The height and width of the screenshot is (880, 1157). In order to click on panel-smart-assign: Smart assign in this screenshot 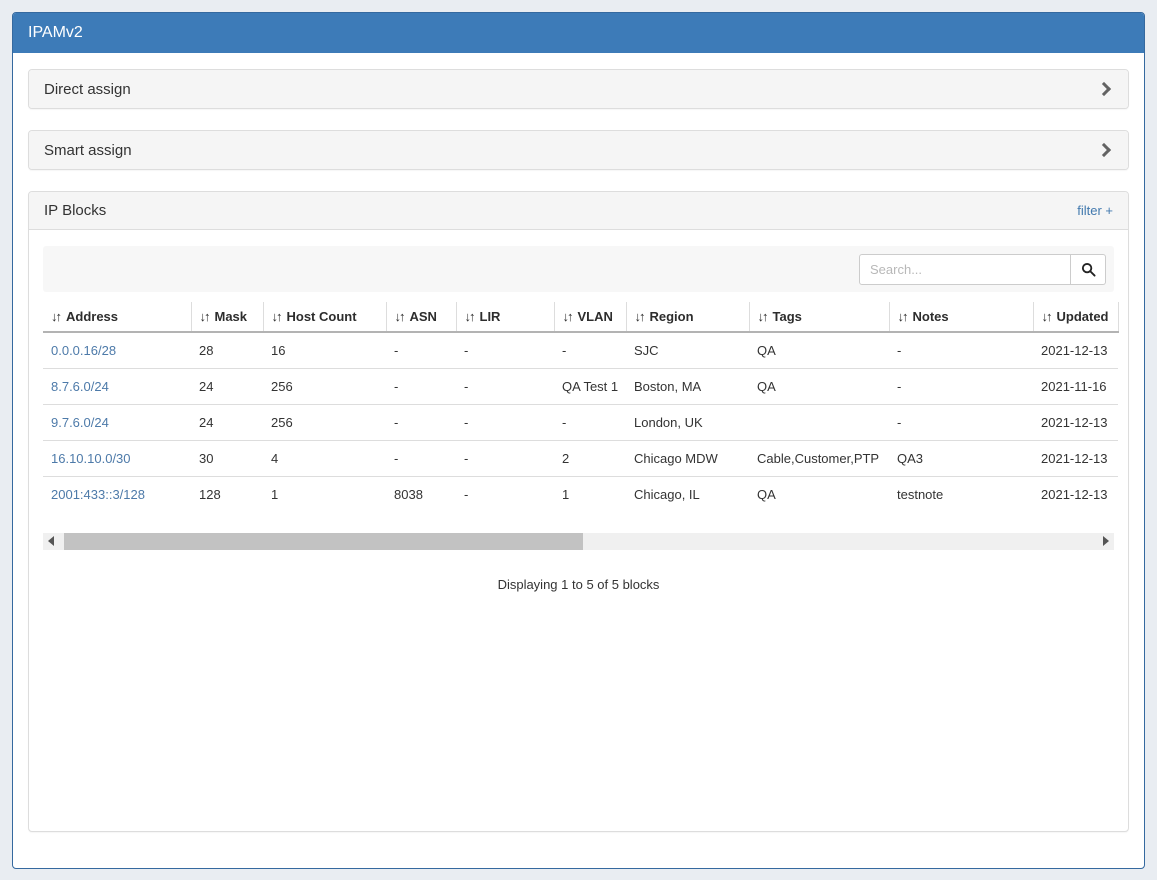, I will do `click(578, 150)`.